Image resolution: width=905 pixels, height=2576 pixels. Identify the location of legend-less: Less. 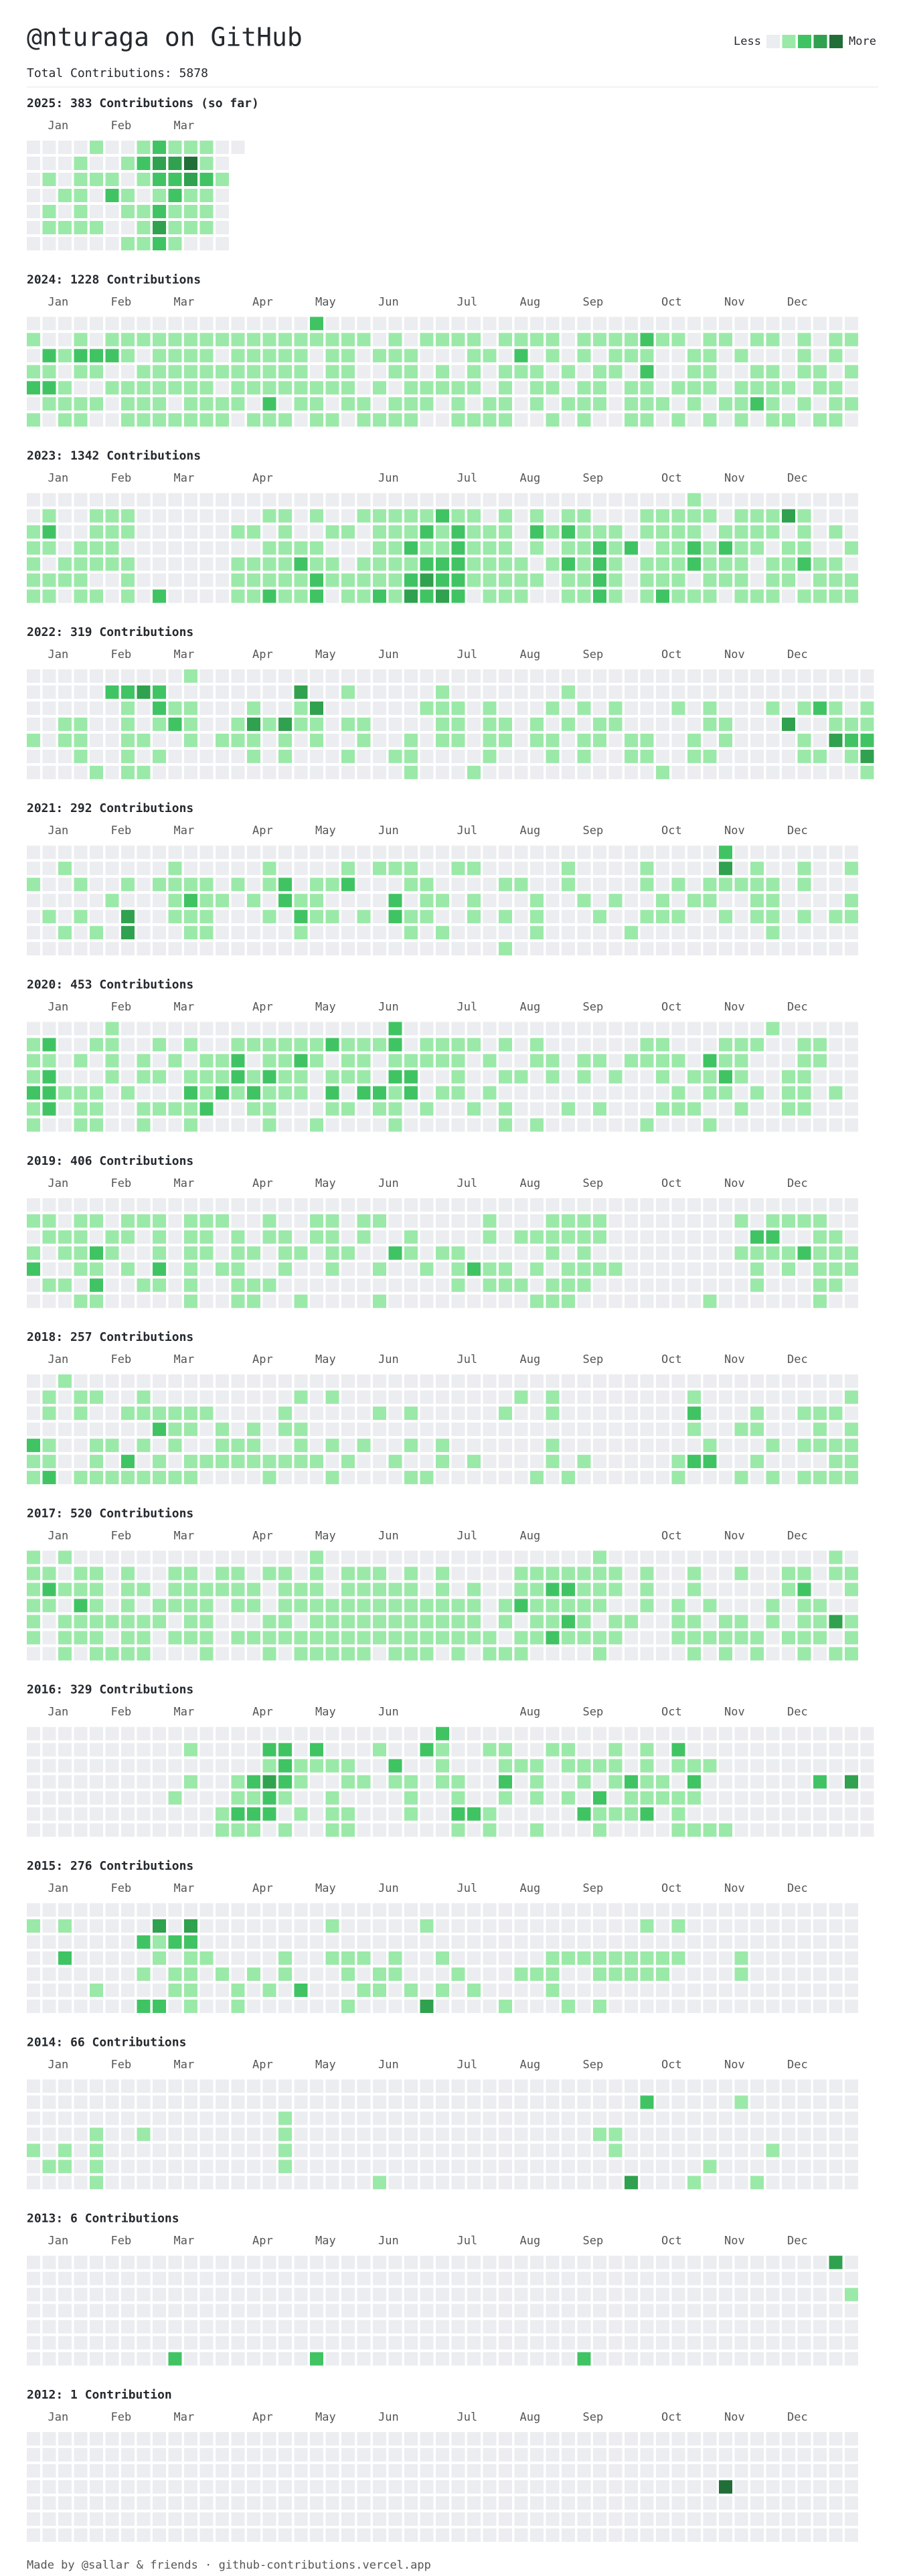
(747, 41).